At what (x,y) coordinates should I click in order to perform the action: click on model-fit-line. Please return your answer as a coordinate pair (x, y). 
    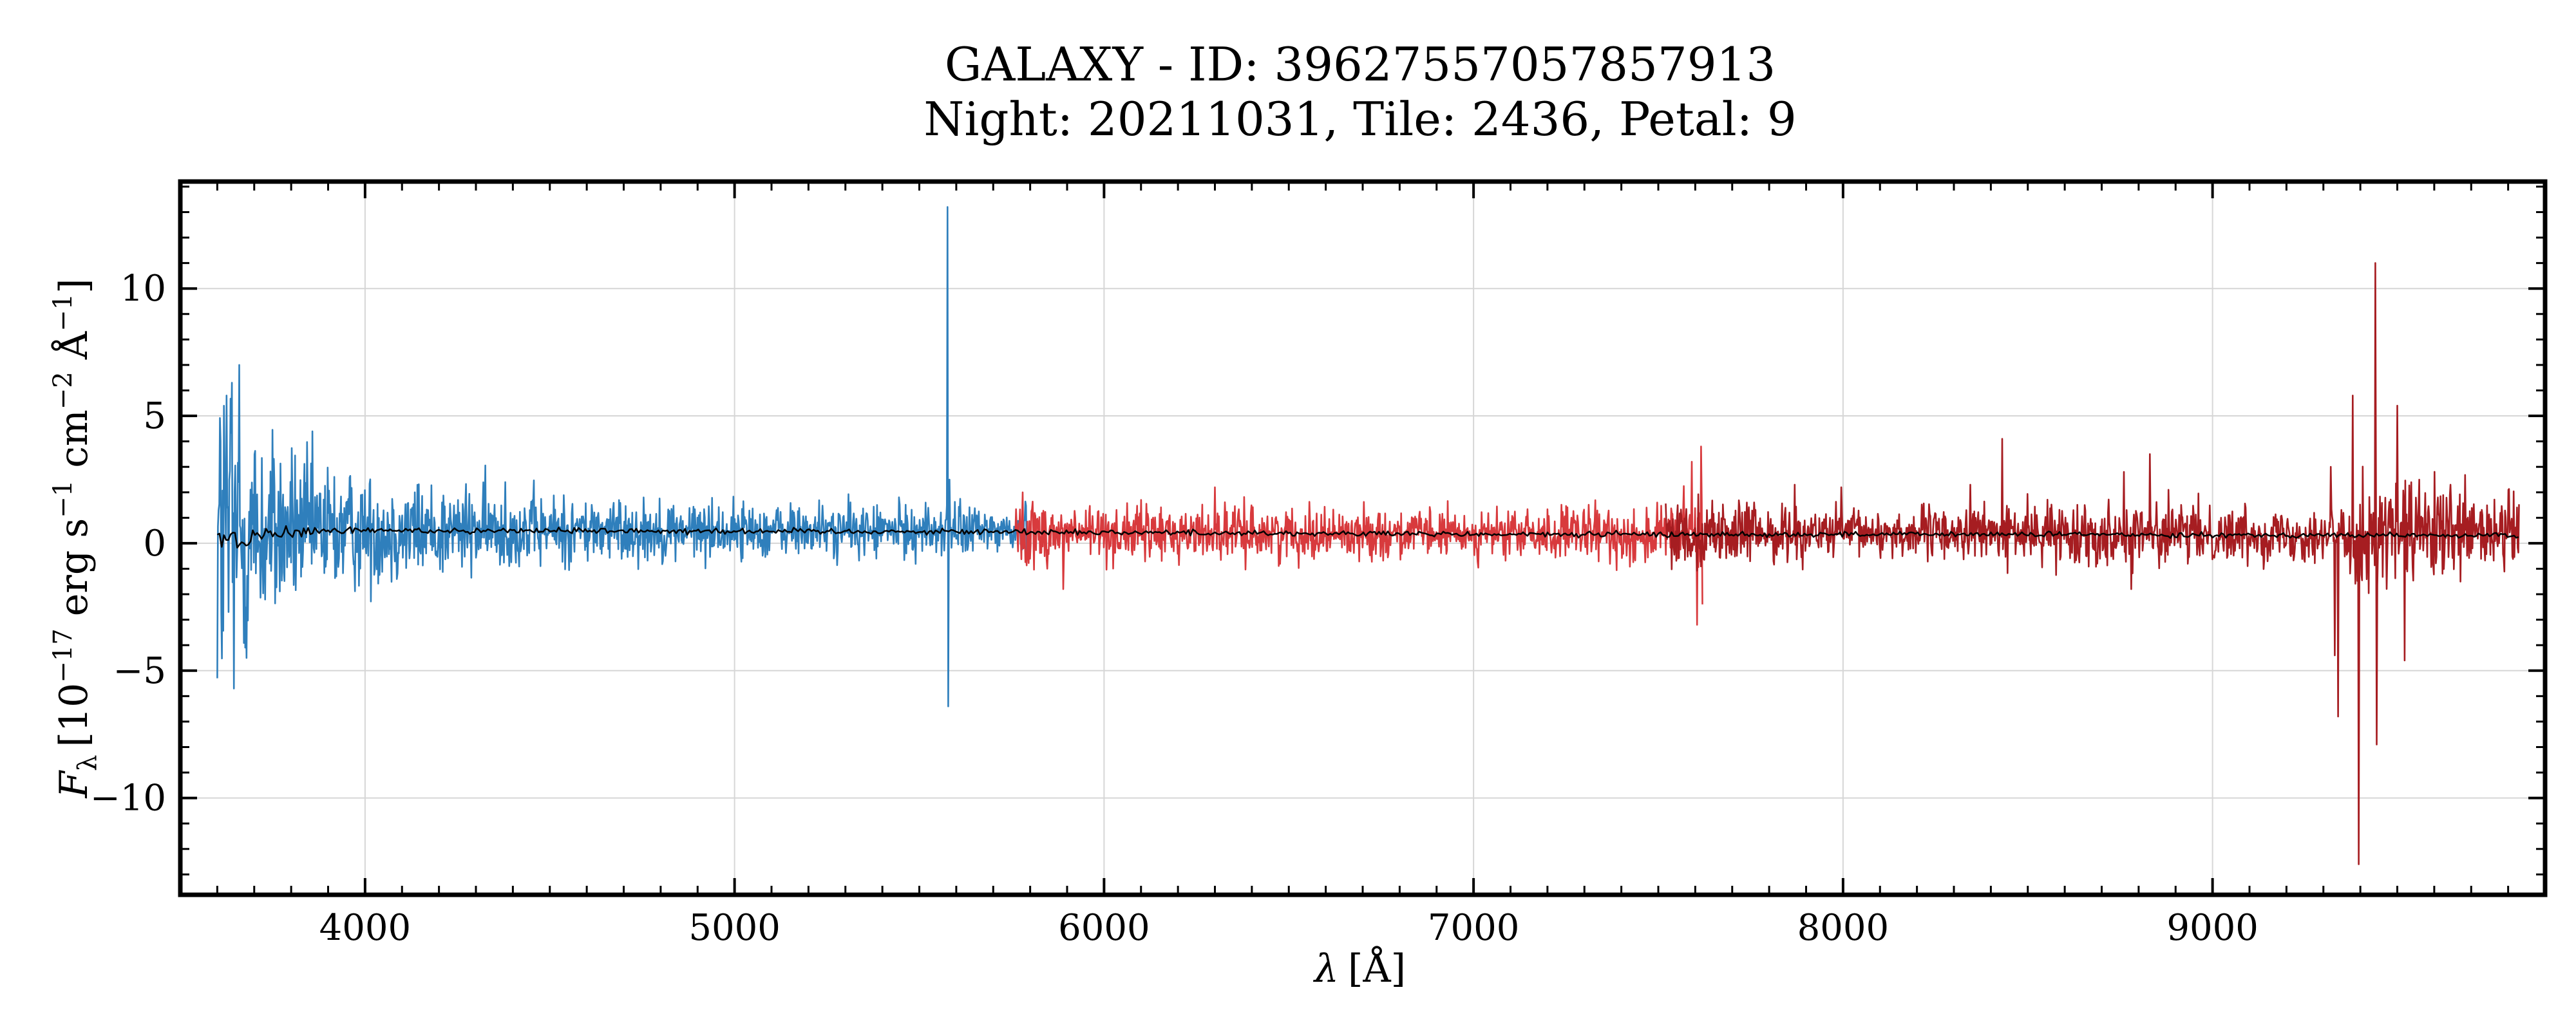
    Looking at the image, I should click on (1368, 537).